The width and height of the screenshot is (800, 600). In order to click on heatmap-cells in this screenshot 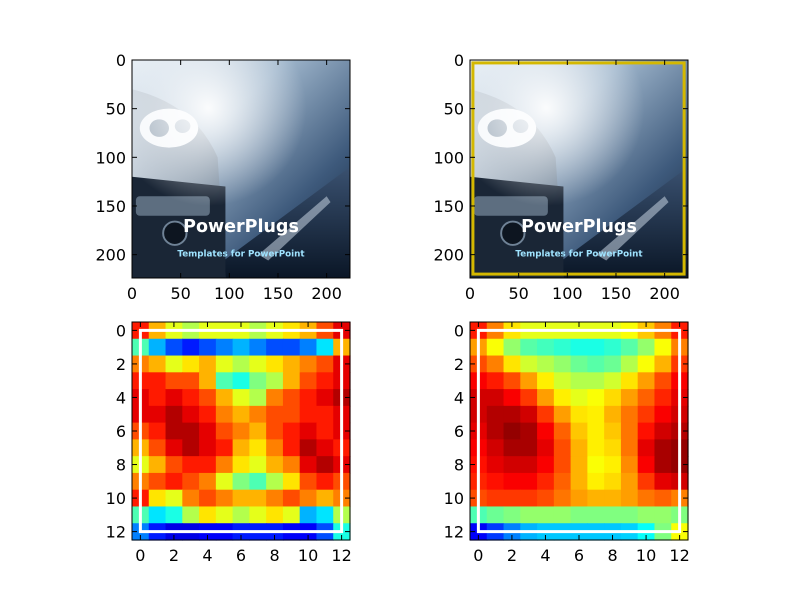, I will do `click(579, 431)`.